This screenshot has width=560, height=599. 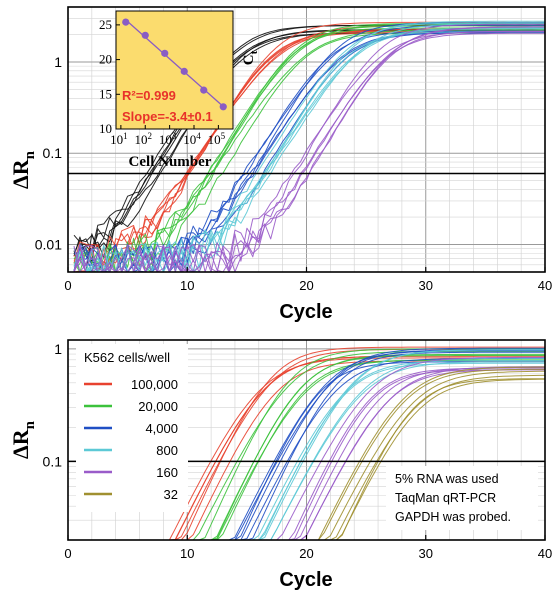 What do you see at coordinates (20, 443) in the screenshot?
I see `bottom-y-axis-label-main: ΔR` at bounding box center [20, 443].